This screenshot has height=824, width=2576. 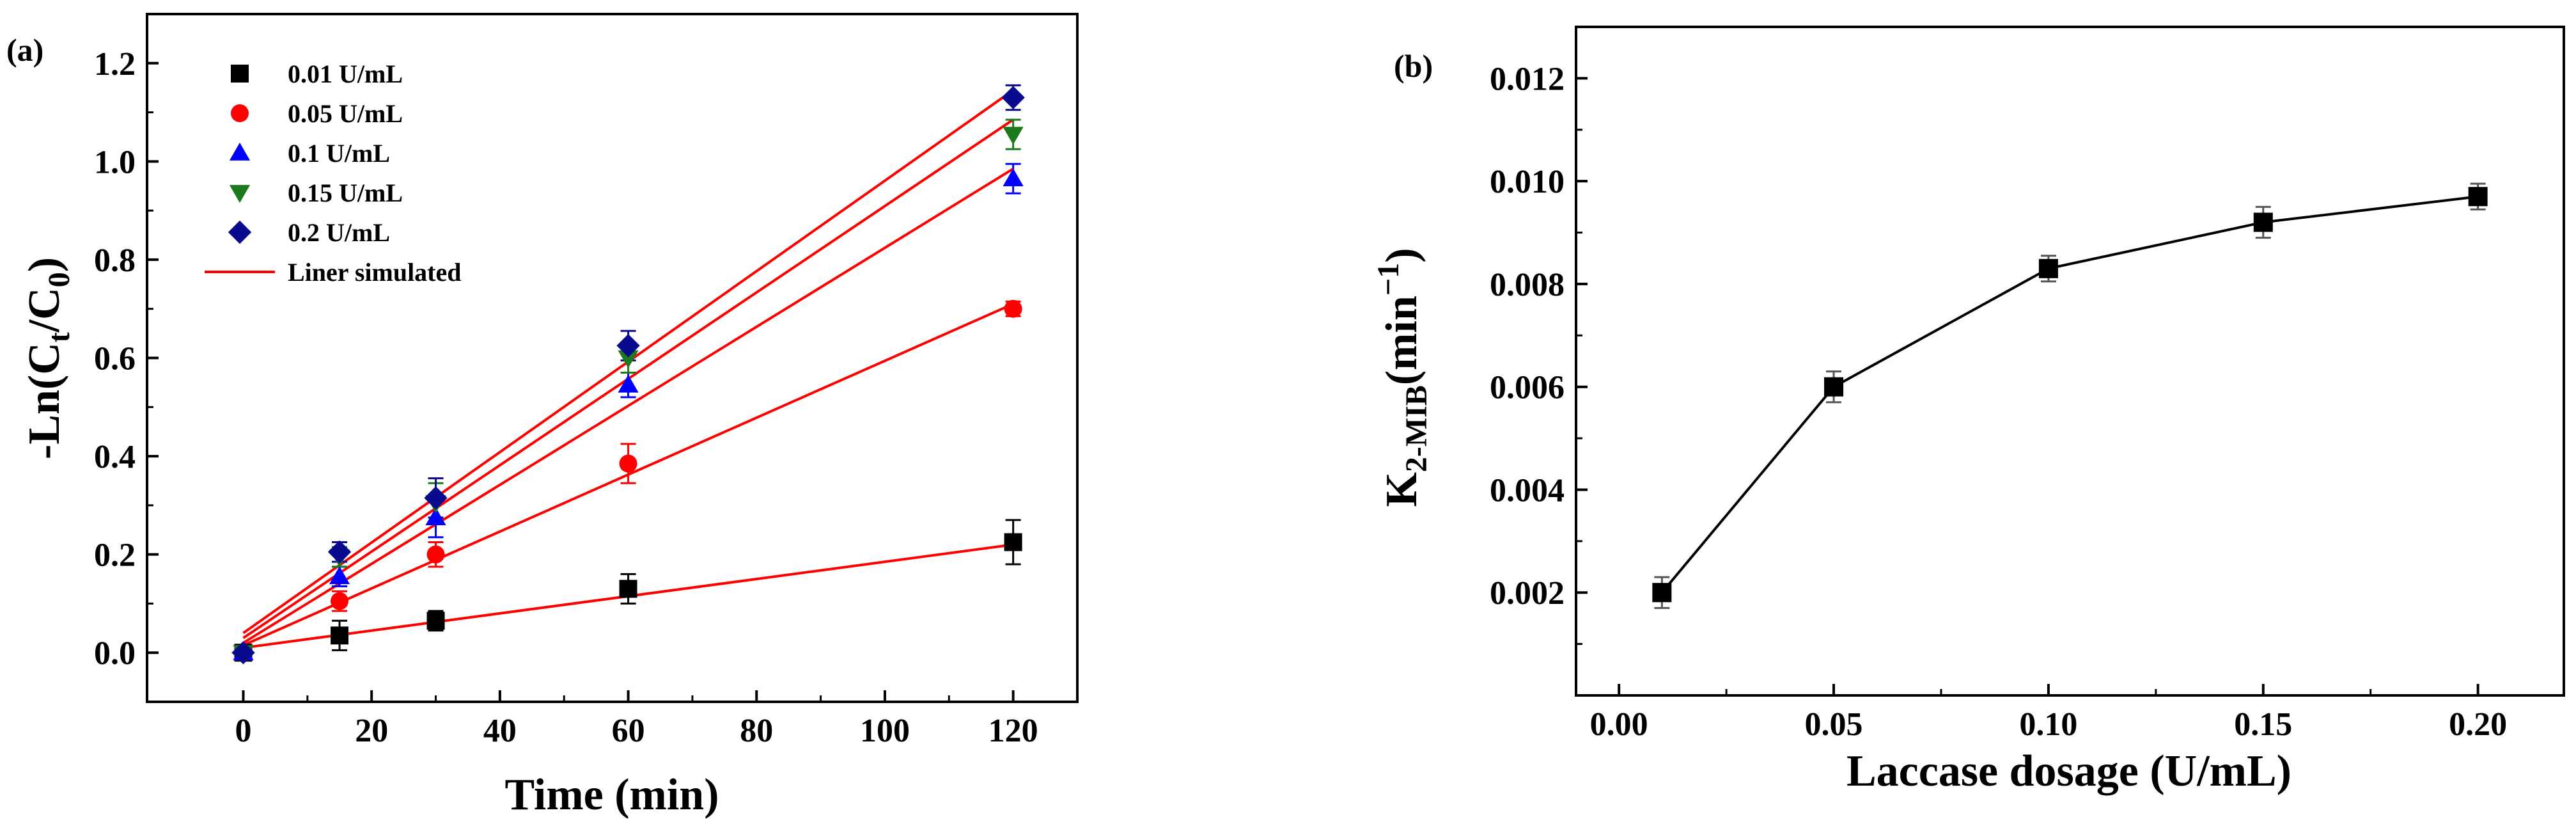 I want to click on panel-a-x-tick-label: 40, so click(x=500, y=731).